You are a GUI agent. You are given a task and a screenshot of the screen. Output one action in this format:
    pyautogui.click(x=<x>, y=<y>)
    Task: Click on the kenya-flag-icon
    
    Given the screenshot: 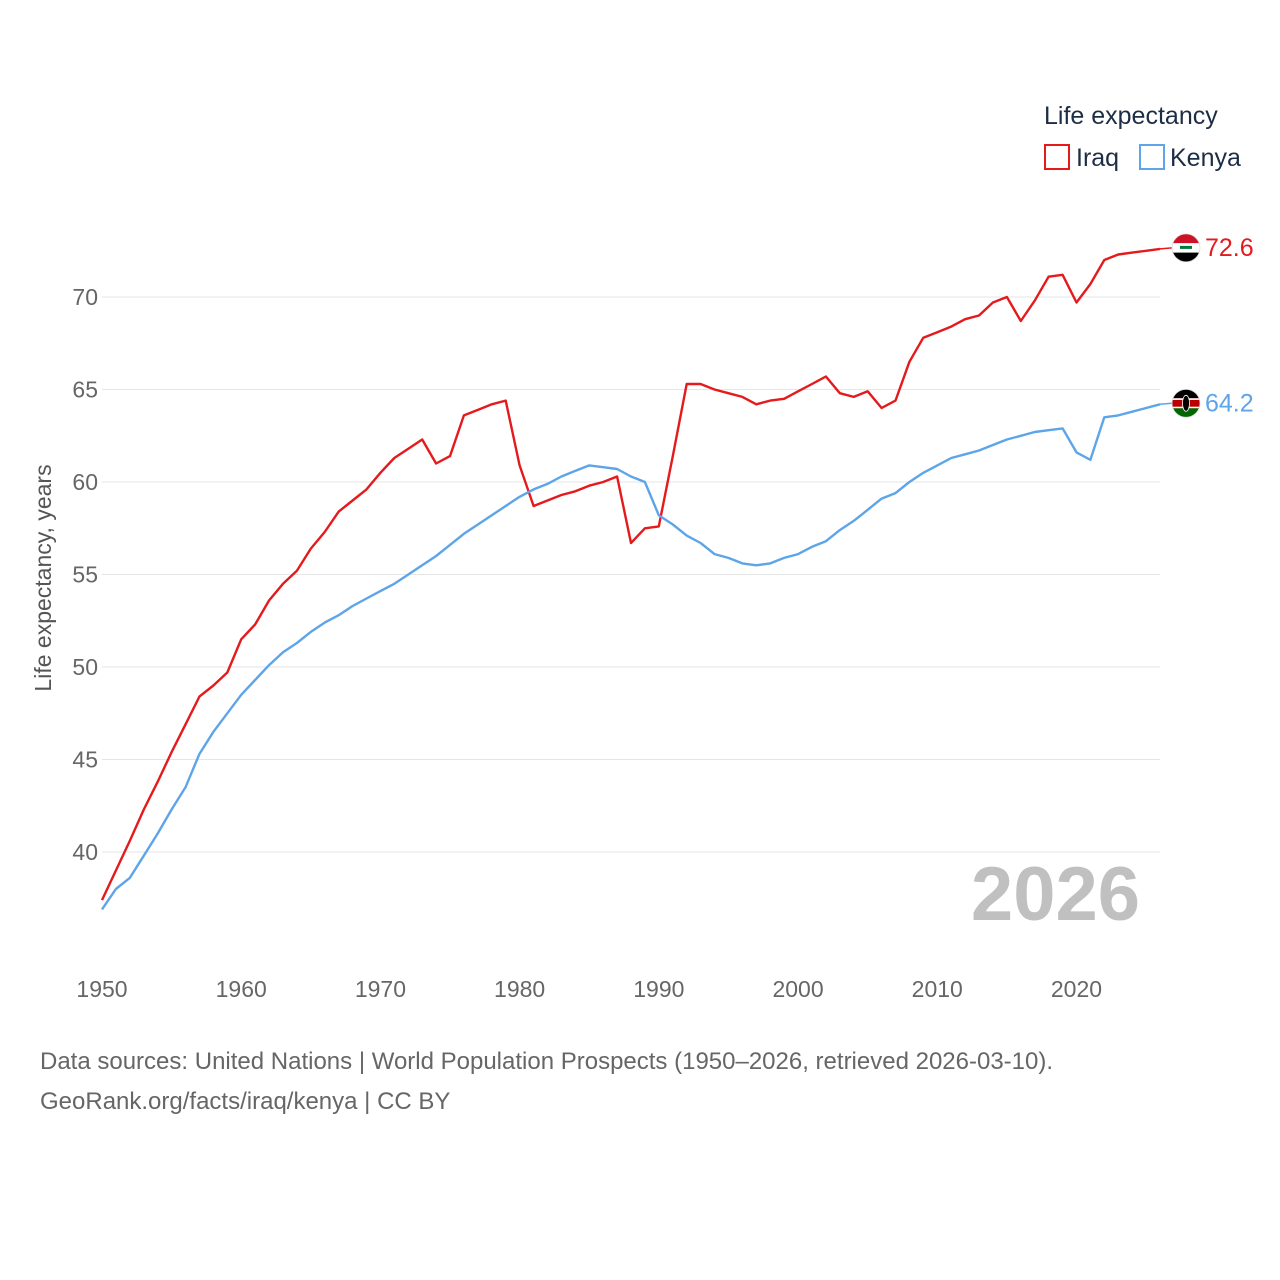 What is the action you would take?
    pyautogui.click(x=1186, y=403)
    